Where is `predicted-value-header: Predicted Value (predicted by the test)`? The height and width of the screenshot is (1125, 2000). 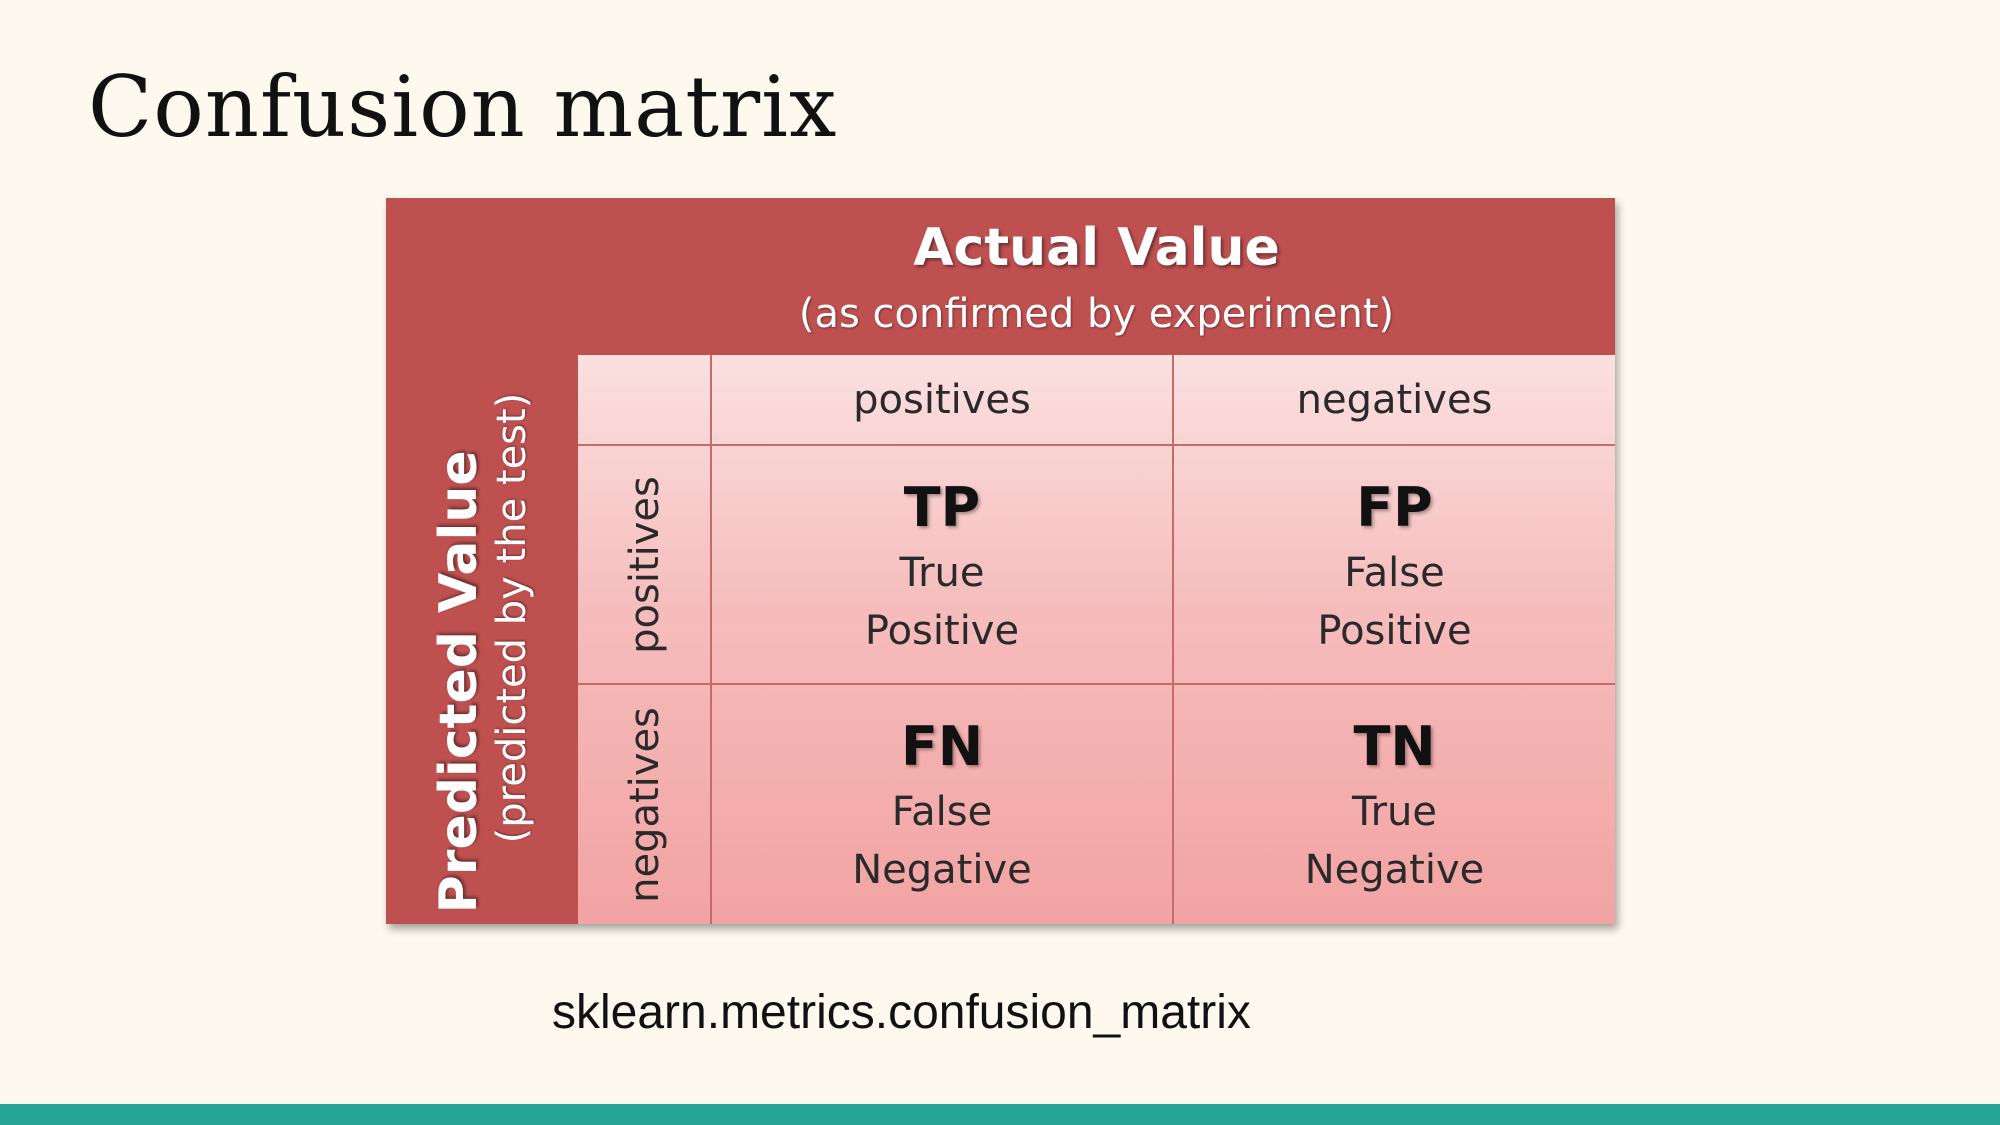
predicted-value-header: Predicted Value (predicted by the test) is located at coordinates (482, 639).